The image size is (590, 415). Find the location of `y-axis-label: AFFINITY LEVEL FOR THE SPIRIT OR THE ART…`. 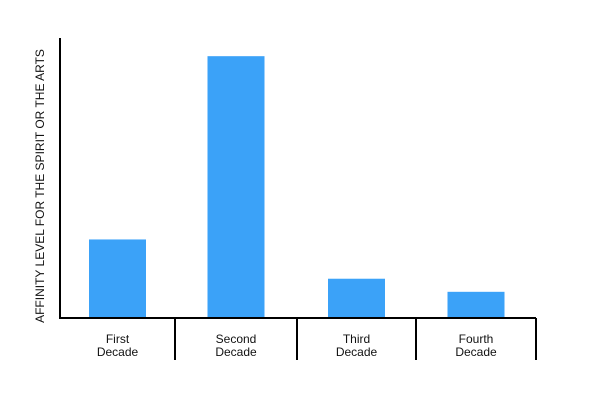

y-axis-label: AFFINITY LEVEL FOR THE SPIRIT OR THE ART… is located at coordinates (40, 186).